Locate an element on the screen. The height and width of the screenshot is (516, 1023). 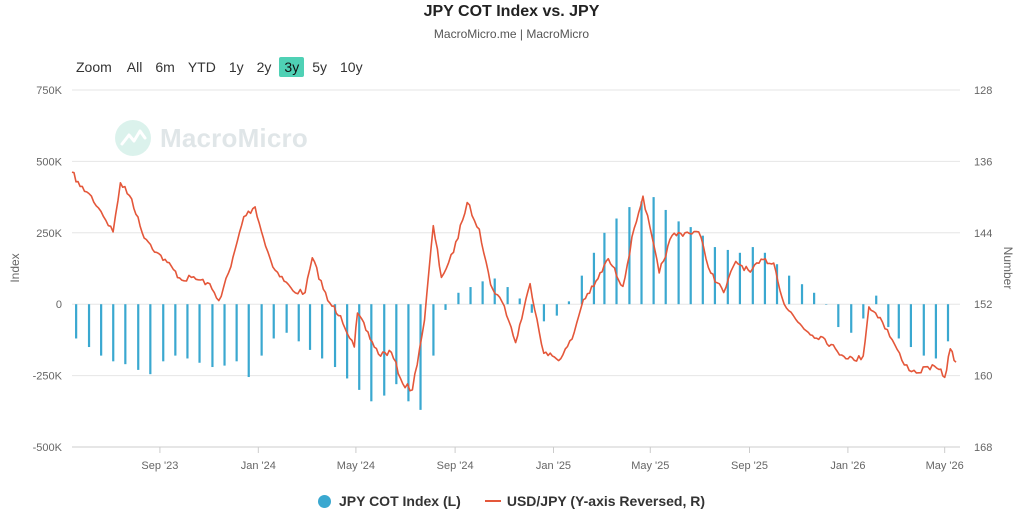
zoom-3y-button: 3y is located at coordinates (292, 67).